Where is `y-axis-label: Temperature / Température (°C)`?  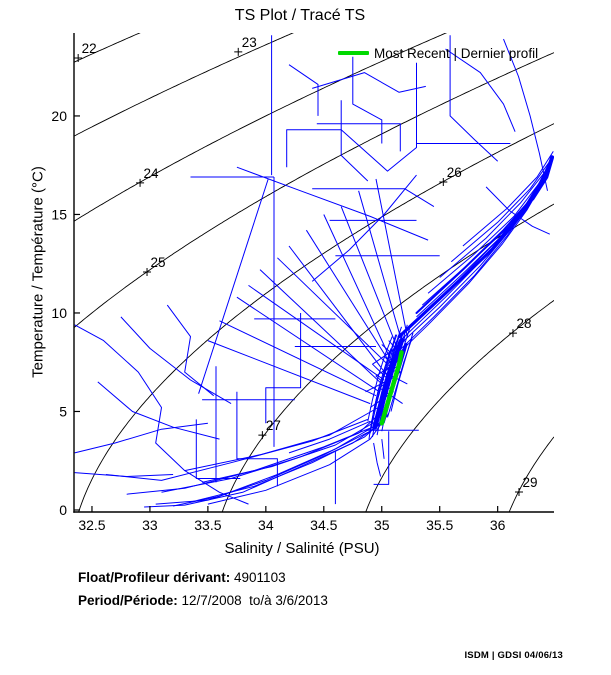 y-axis-label: Temperature / Température (°C) is located at coordinates (38, 272).